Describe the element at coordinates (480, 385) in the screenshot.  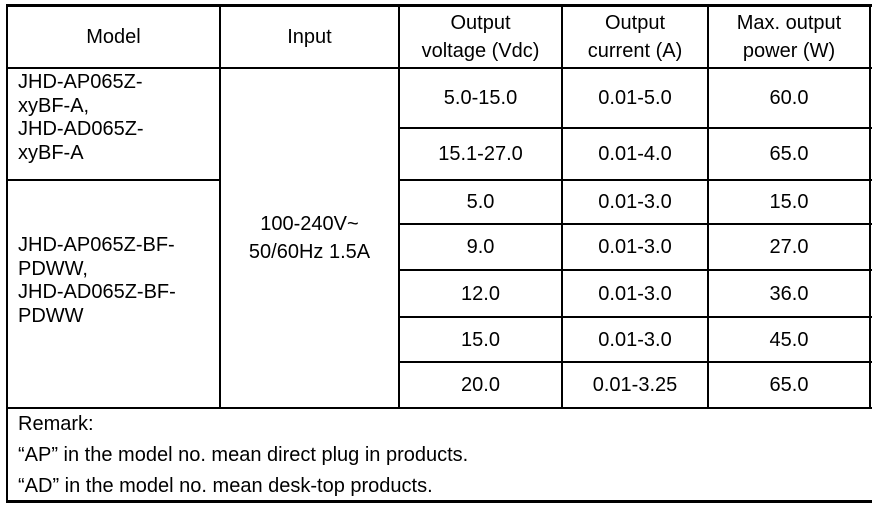
I see `voltage-cell: 20.0` at that location.